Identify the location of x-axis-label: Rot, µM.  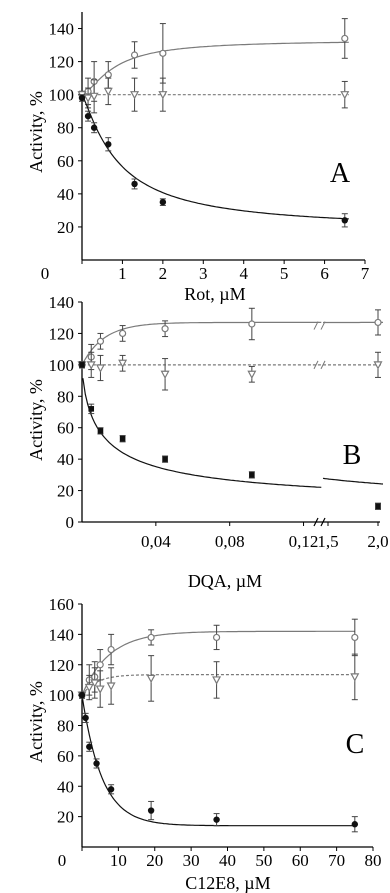
(214, 294).